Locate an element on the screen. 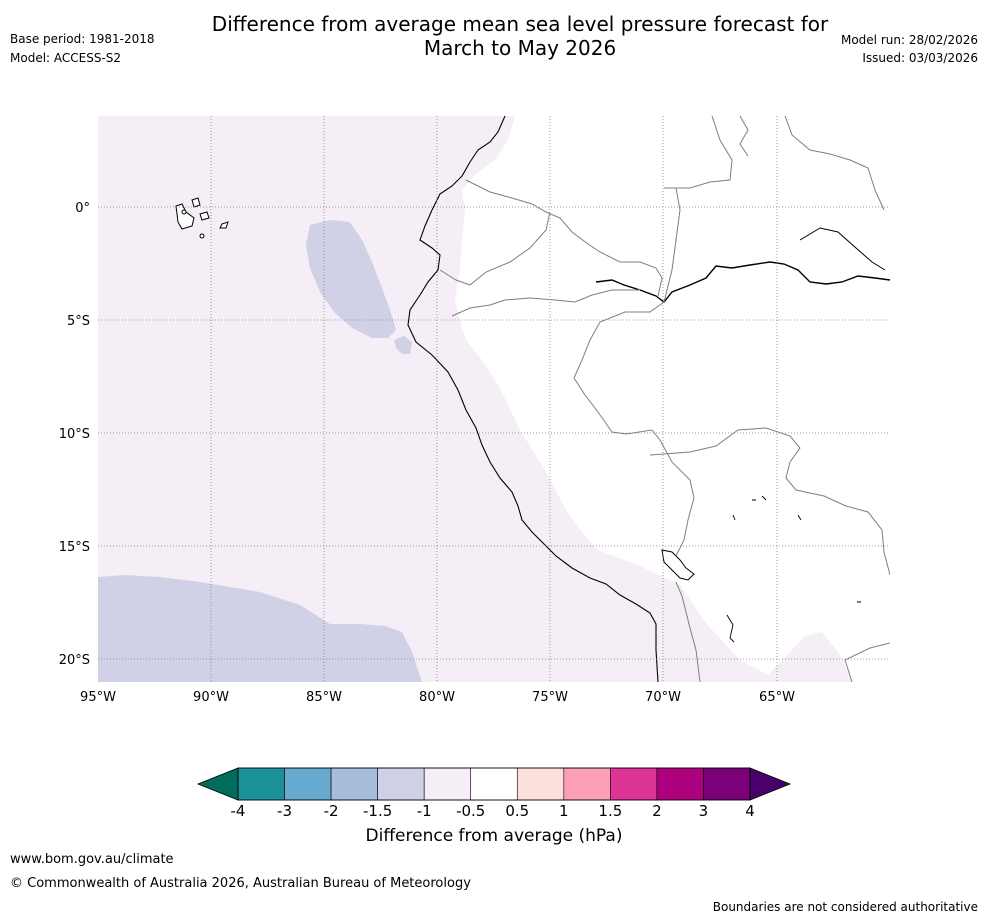 This screenshot has width=988, height=919. colorbar-ticks: -4 -3 -2 -1.5 -1 -0.5 0.5 1 1.5 2 3 4 is located at coordinates (493, 811).